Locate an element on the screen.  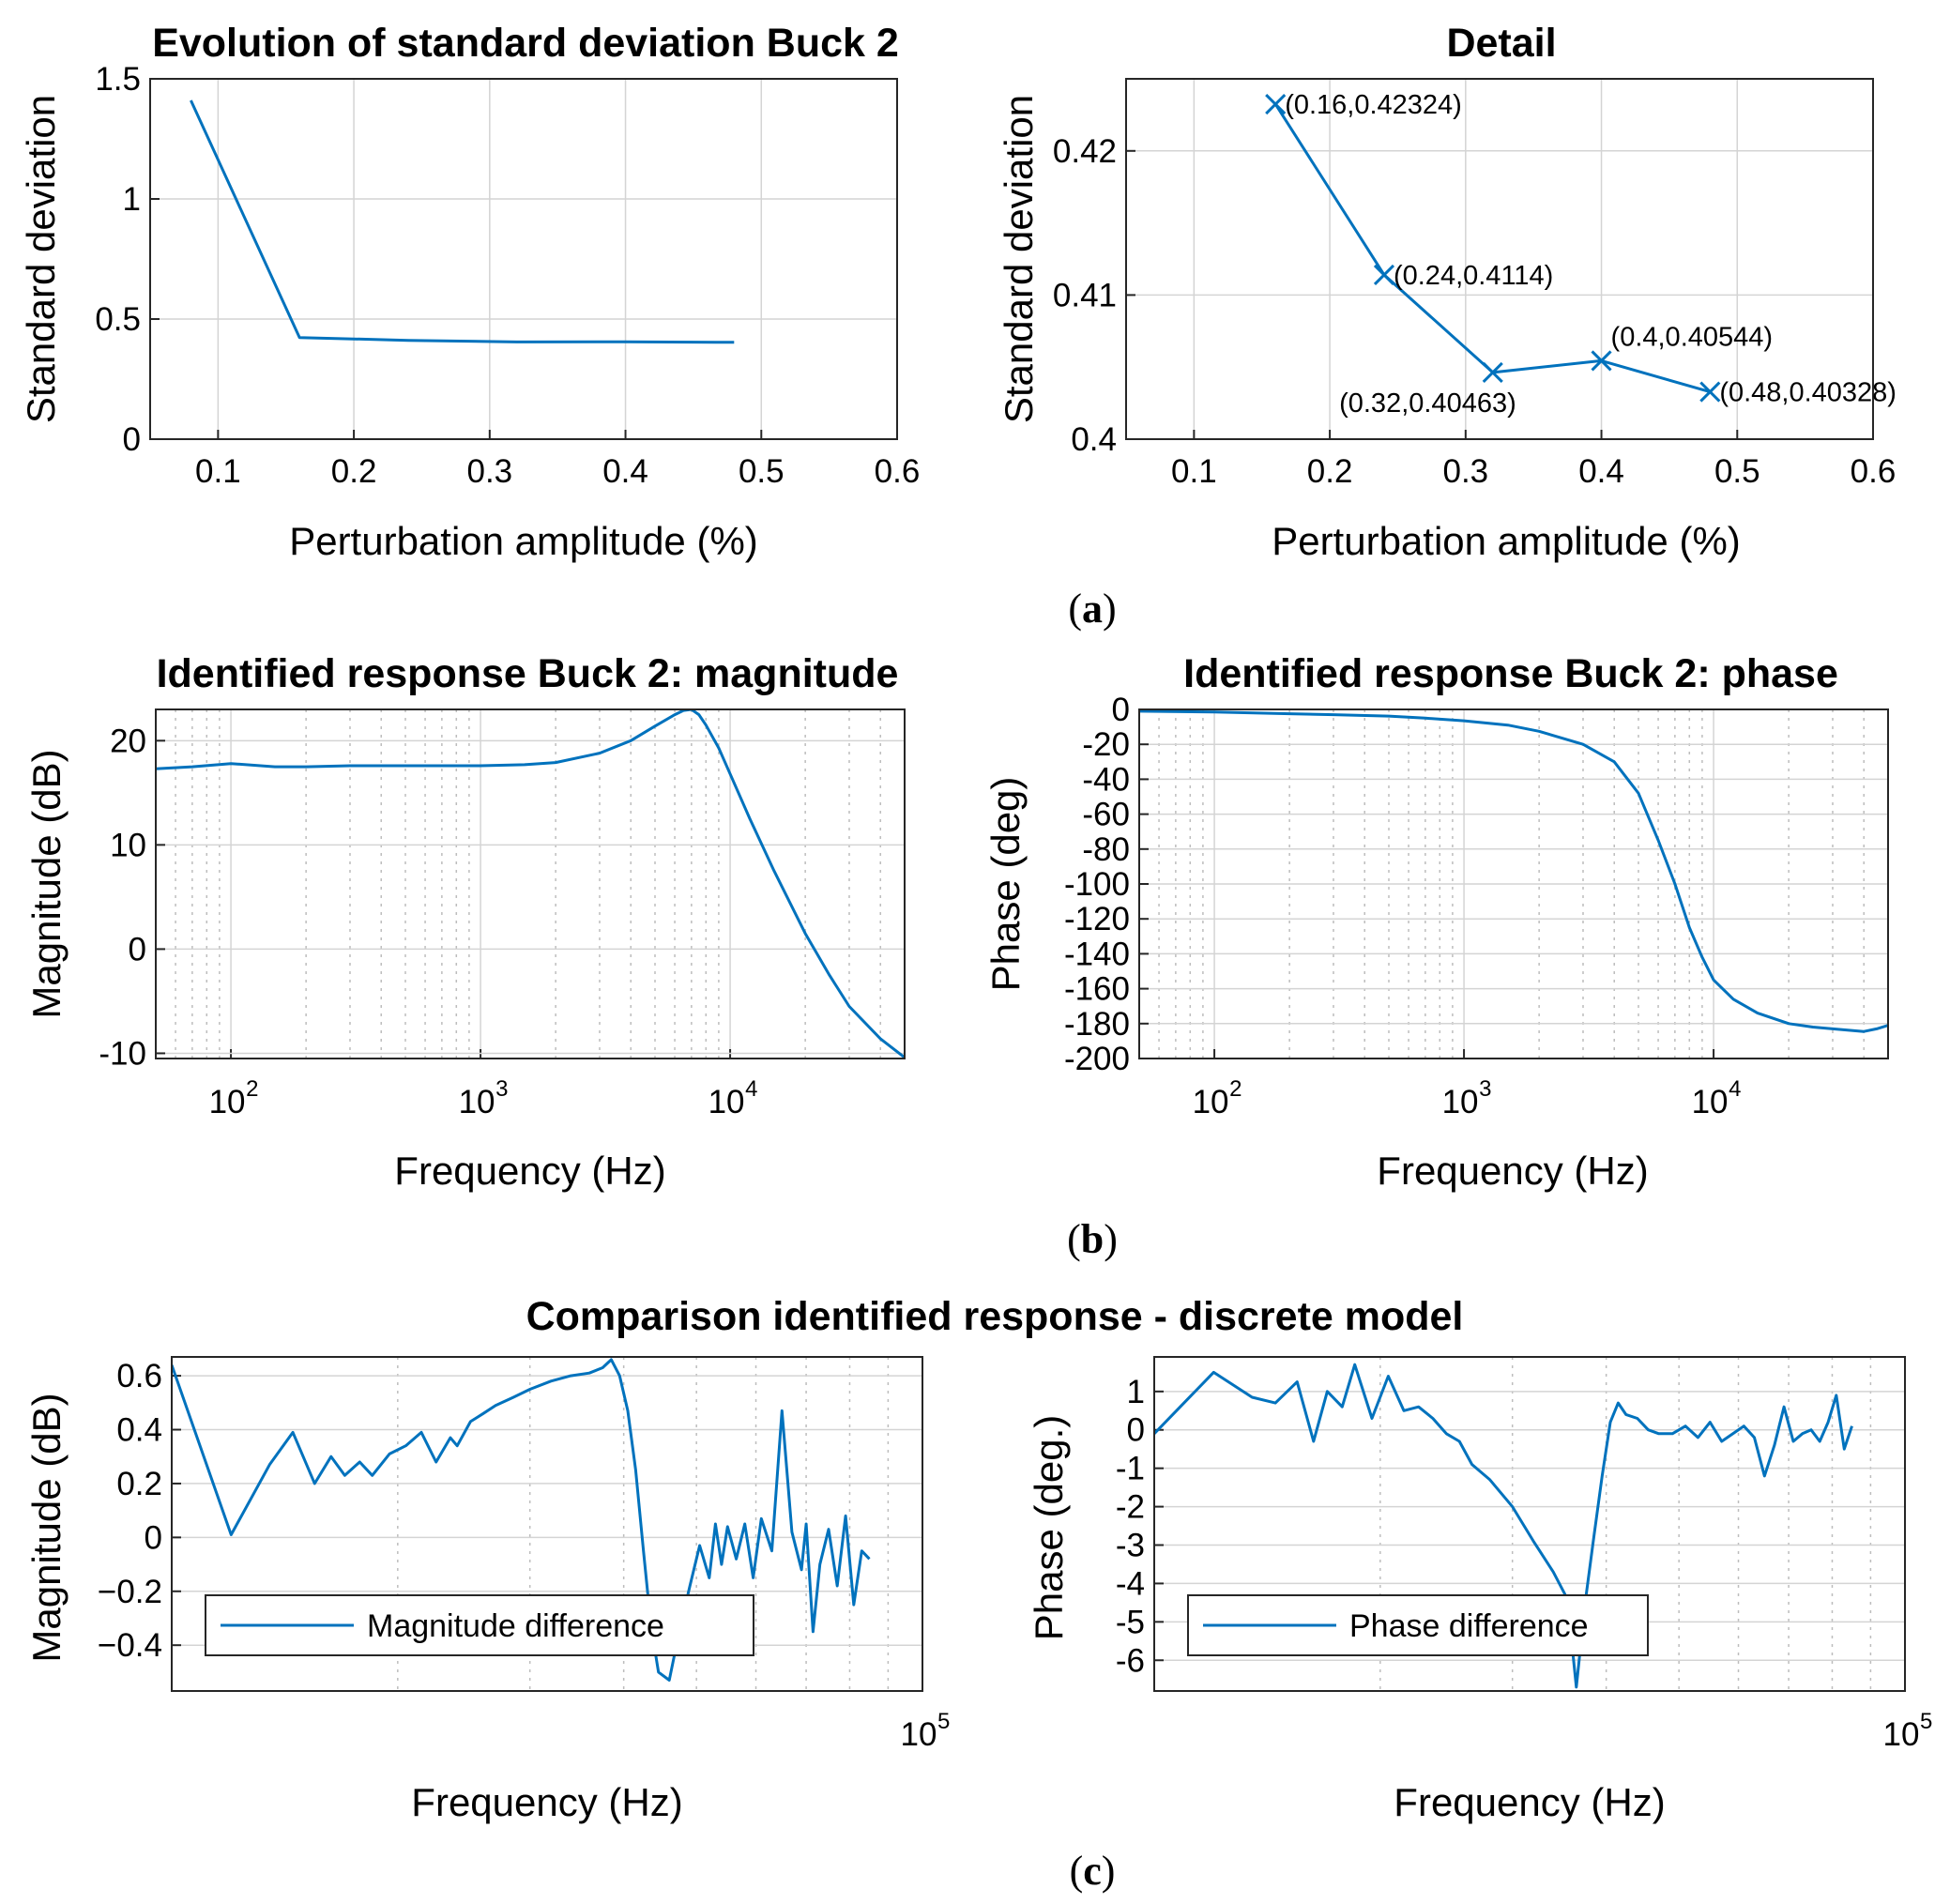
caption-c-letter: c is located at coordinates (1092, 1871).